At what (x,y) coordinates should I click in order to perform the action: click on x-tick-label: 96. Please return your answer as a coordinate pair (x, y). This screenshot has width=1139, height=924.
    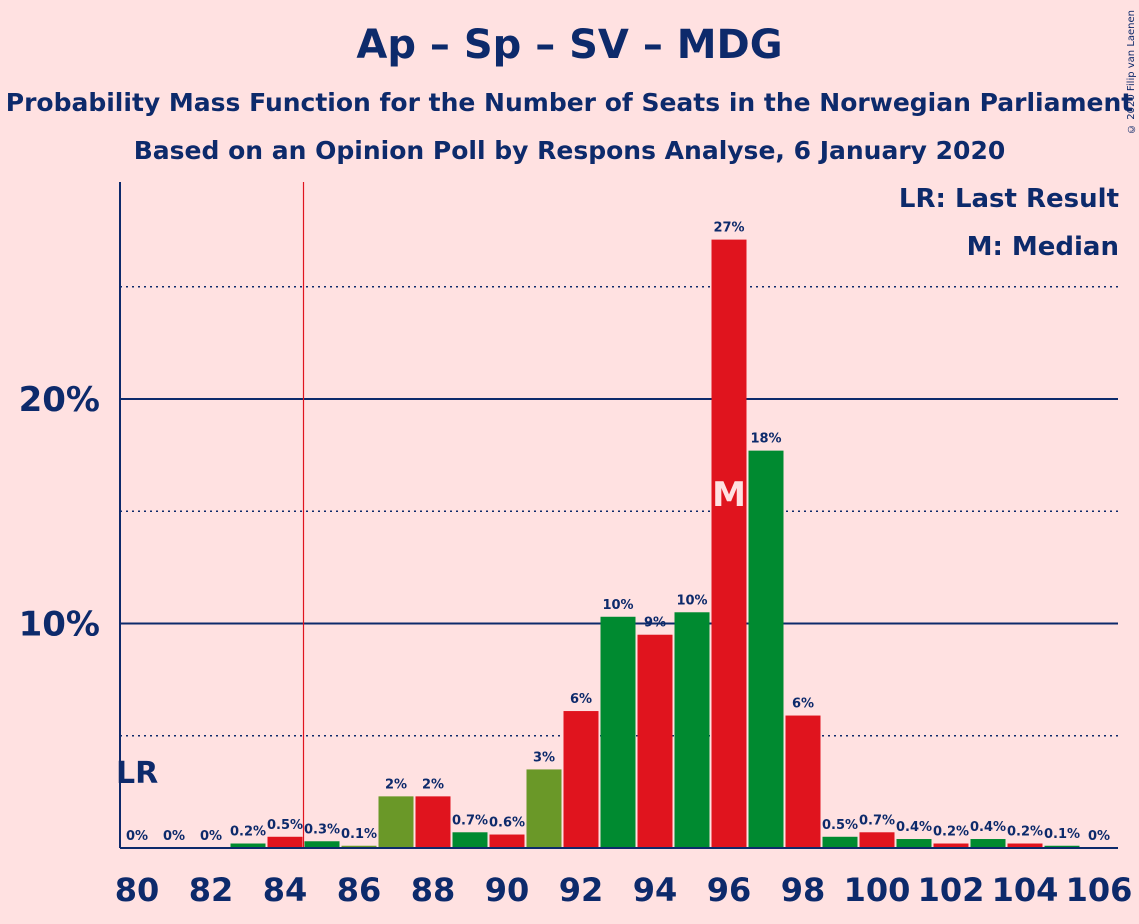
    Looking at the image, I should click on (729, 890).